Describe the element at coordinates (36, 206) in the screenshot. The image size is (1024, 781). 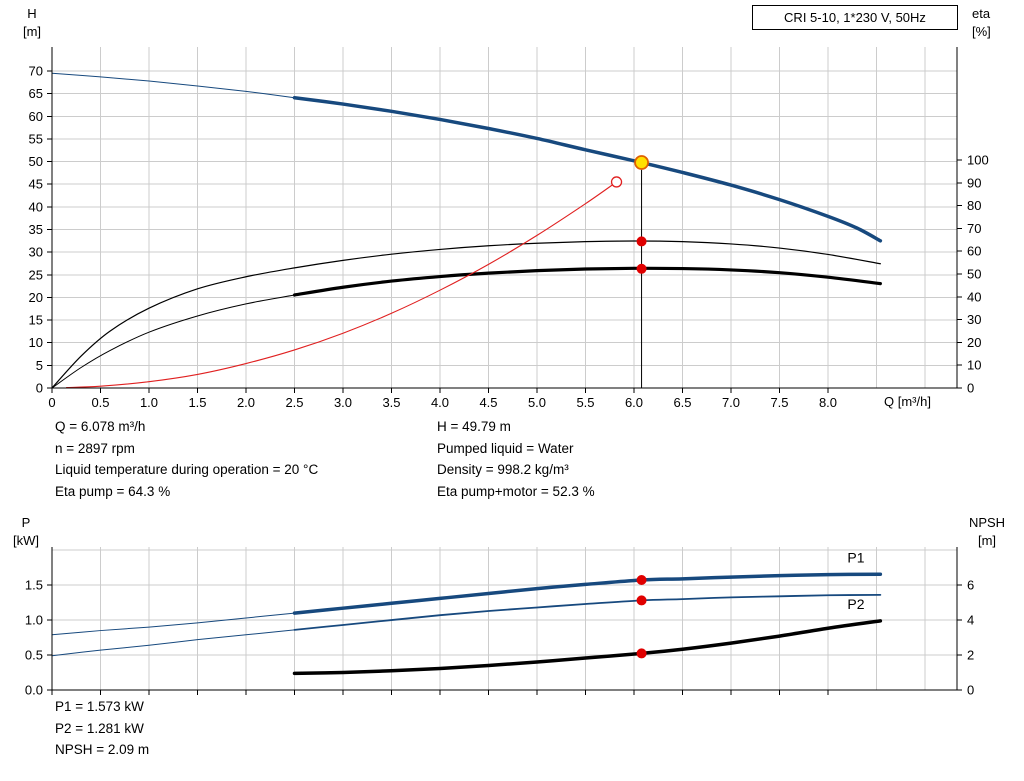
I see `y-left-tick-label: 40` at that location.